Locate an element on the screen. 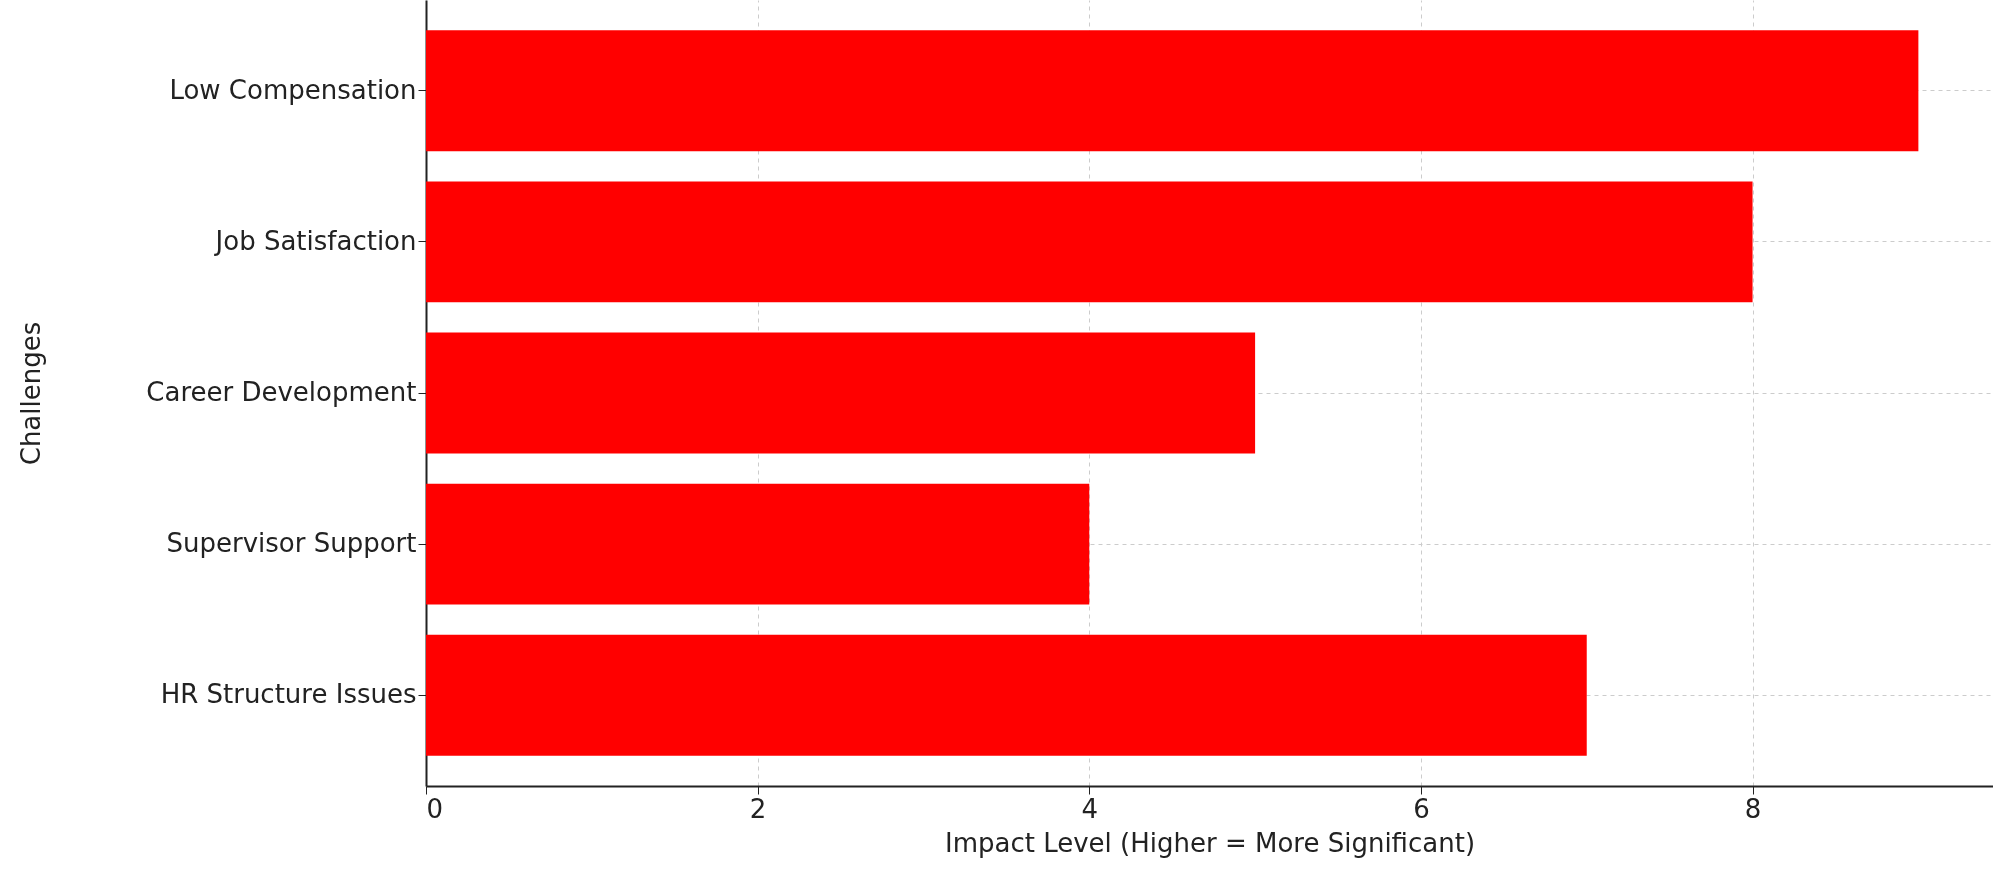  y-tick-label: Career Development is located at coordinates (281, 392).